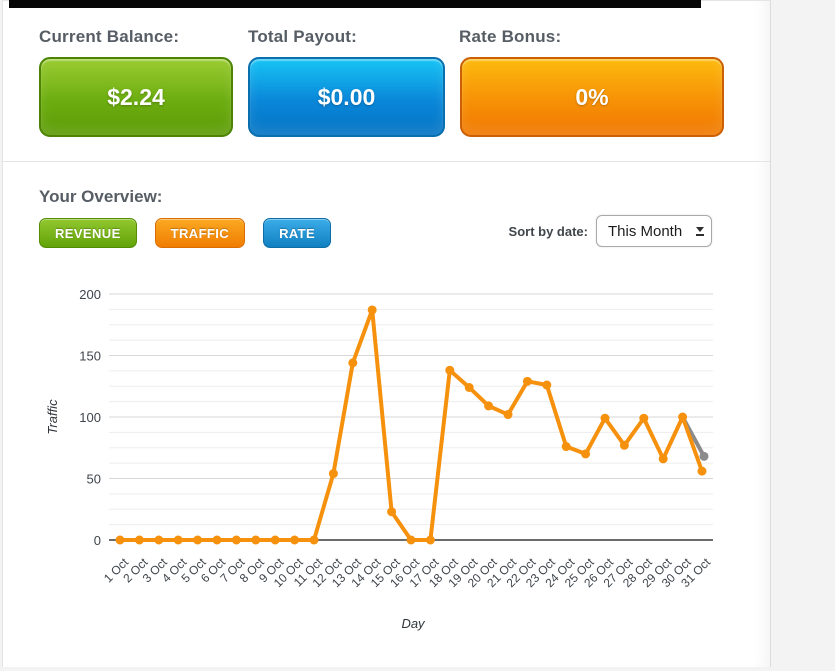 The width and height of the screenshot is (835, 671). I want to click on svg-text: Day, so click(413, 623).